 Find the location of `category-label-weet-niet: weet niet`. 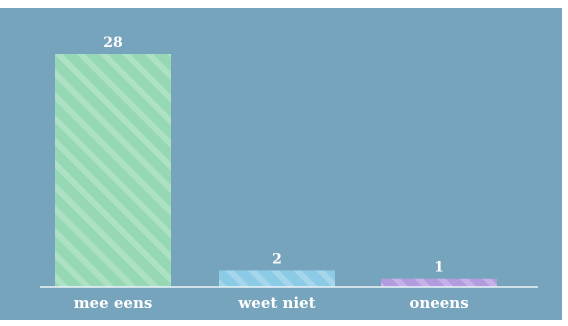

category-label-weet-niet: weet niet is located at coordinates (276, 303).